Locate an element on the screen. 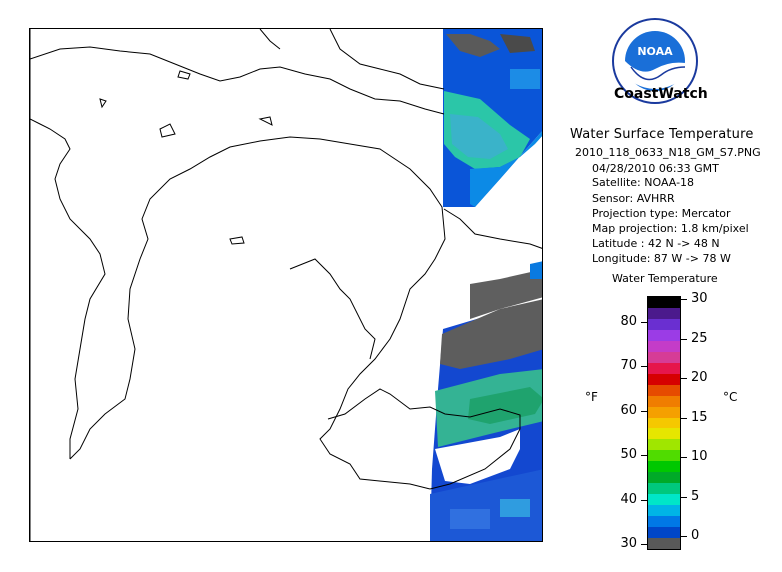 The width and height of the screenshot is (782, 572). product-subtitle: Water Surface Temperature is located at coordinates (662, 134).